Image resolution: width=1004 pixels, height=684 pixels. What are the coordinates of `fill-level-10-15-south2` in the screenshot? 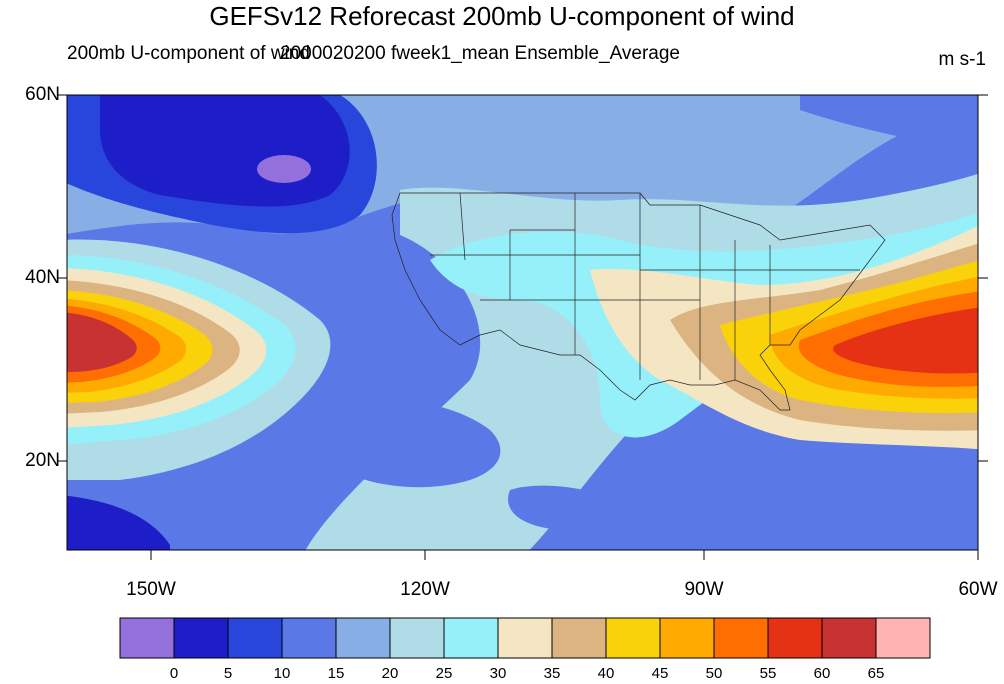 It's located at (566, 507).